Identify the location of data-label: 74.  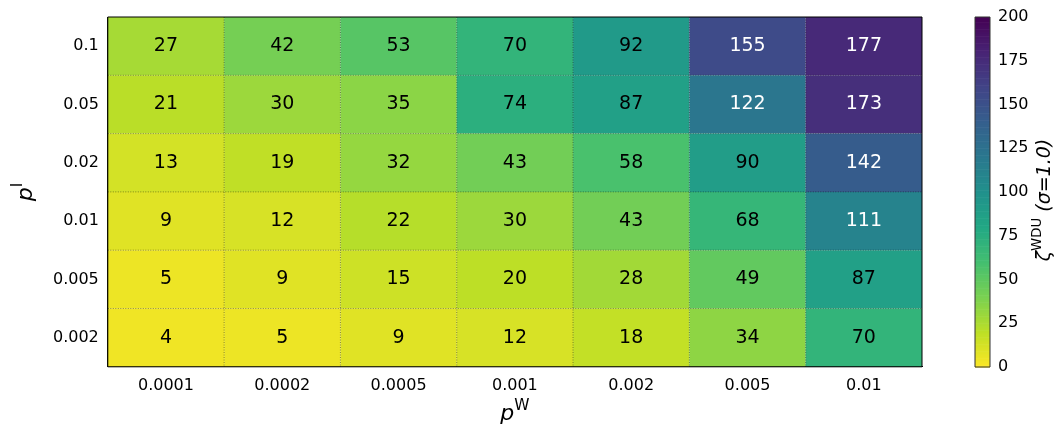
(514, 102).